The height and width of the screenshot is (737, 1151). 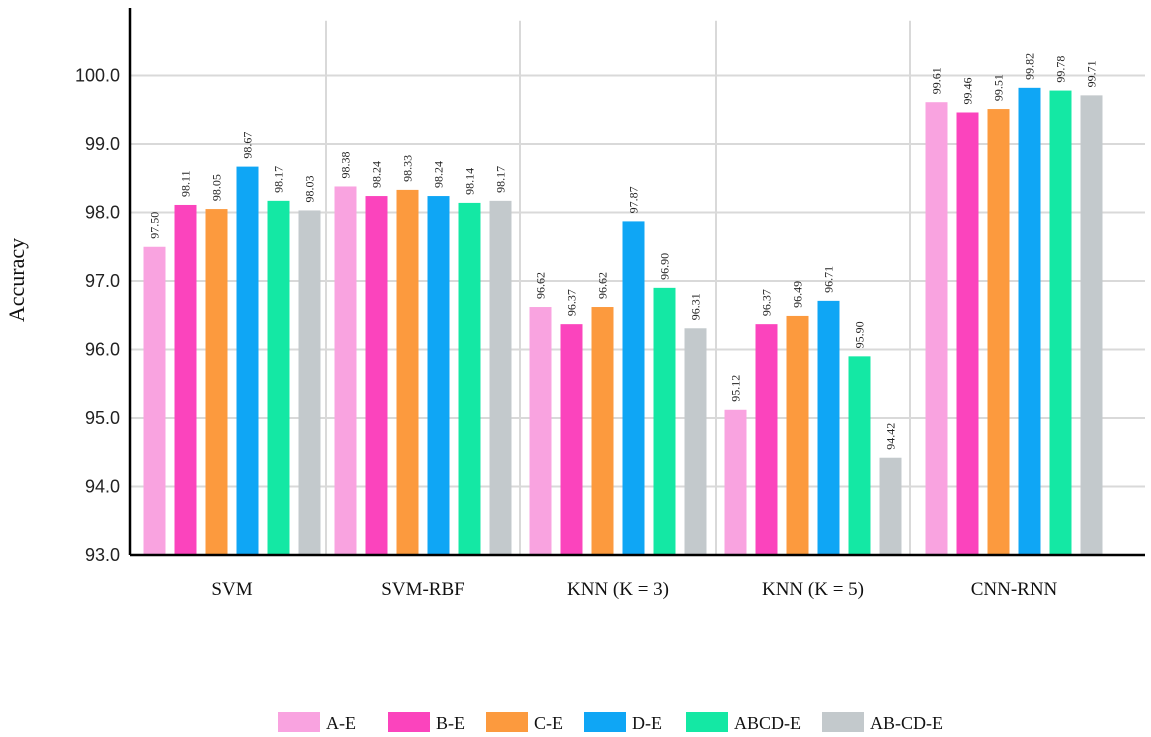 What do you see at coordinates (891, 436) in the screenshot?
I see `data-label: 94.42` at bounding box center [891, 436].